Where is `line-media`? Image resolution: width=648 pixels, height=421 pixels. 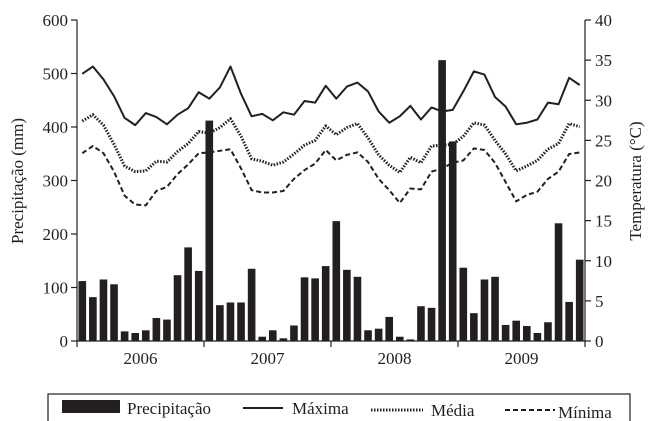 line-media is located at coordinates (331, 143).